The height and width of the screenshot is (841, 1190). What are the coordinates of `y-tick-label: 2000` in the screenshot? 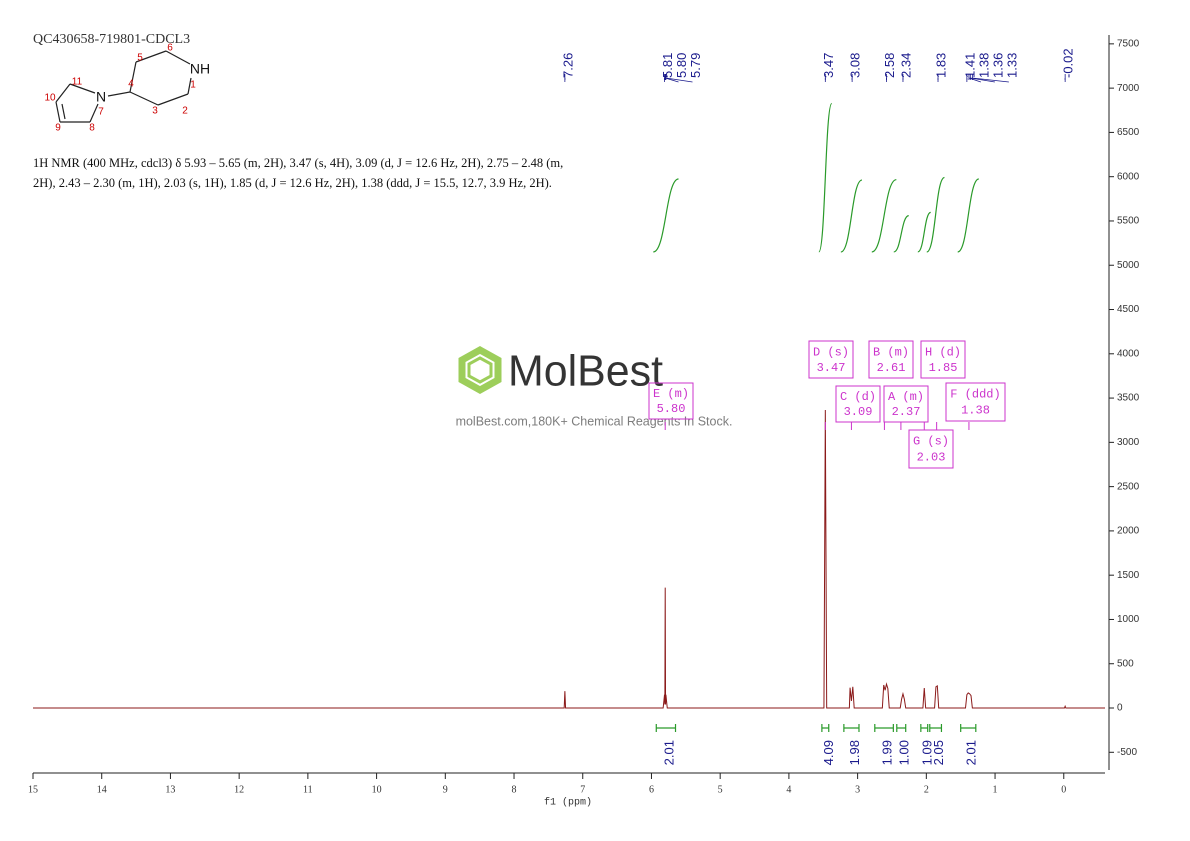 It's located at (1128, 531).